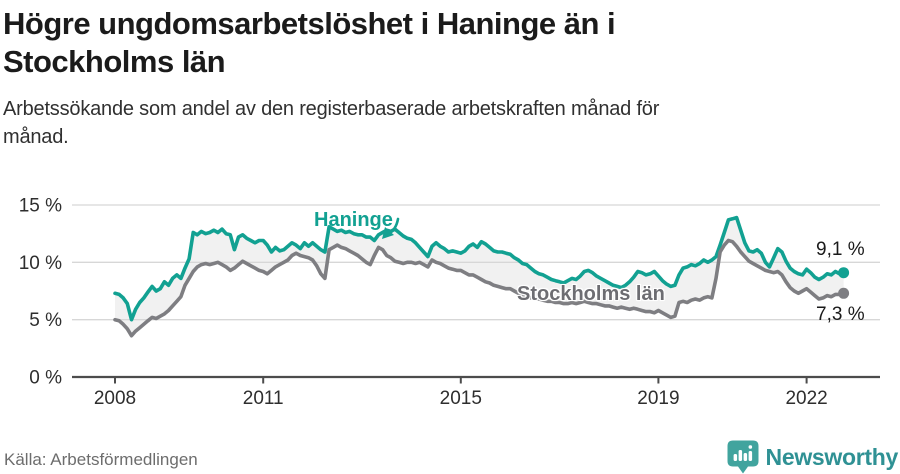 Image resolution: width=900 pixels, height=474 pixels. What do you see at coordinates (840, 314) in the screenshot?
I see `end-value-stockholm: 7,3 %` at bounding box center [840, 314].